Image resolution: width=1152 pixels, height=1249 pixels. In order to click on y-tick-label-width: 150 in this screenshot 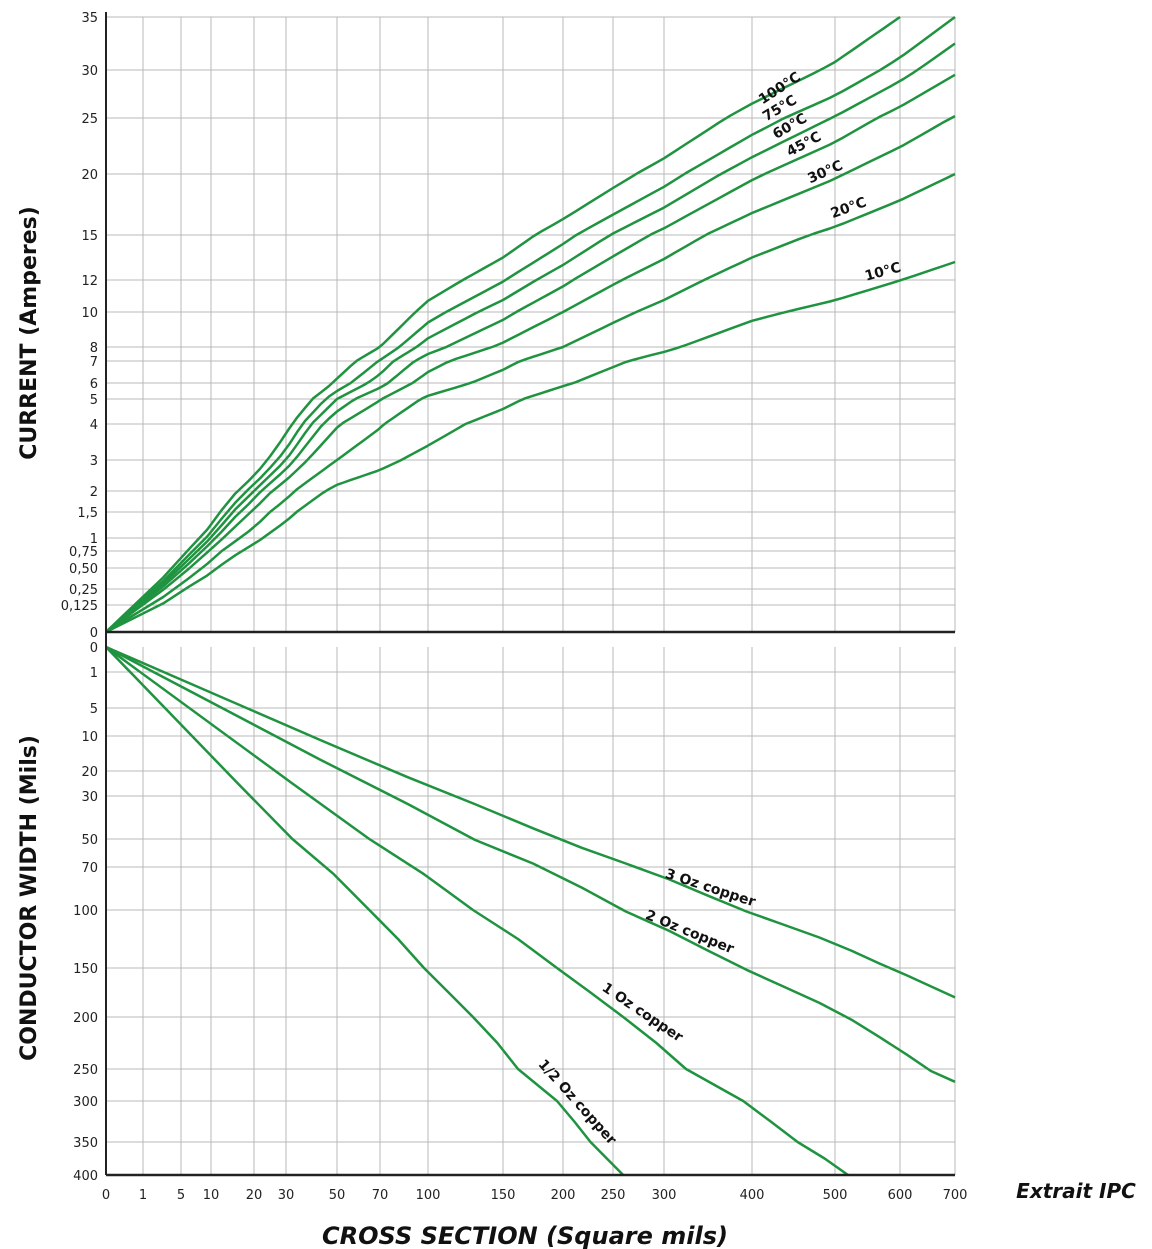, I will do `click(85, 969)`.